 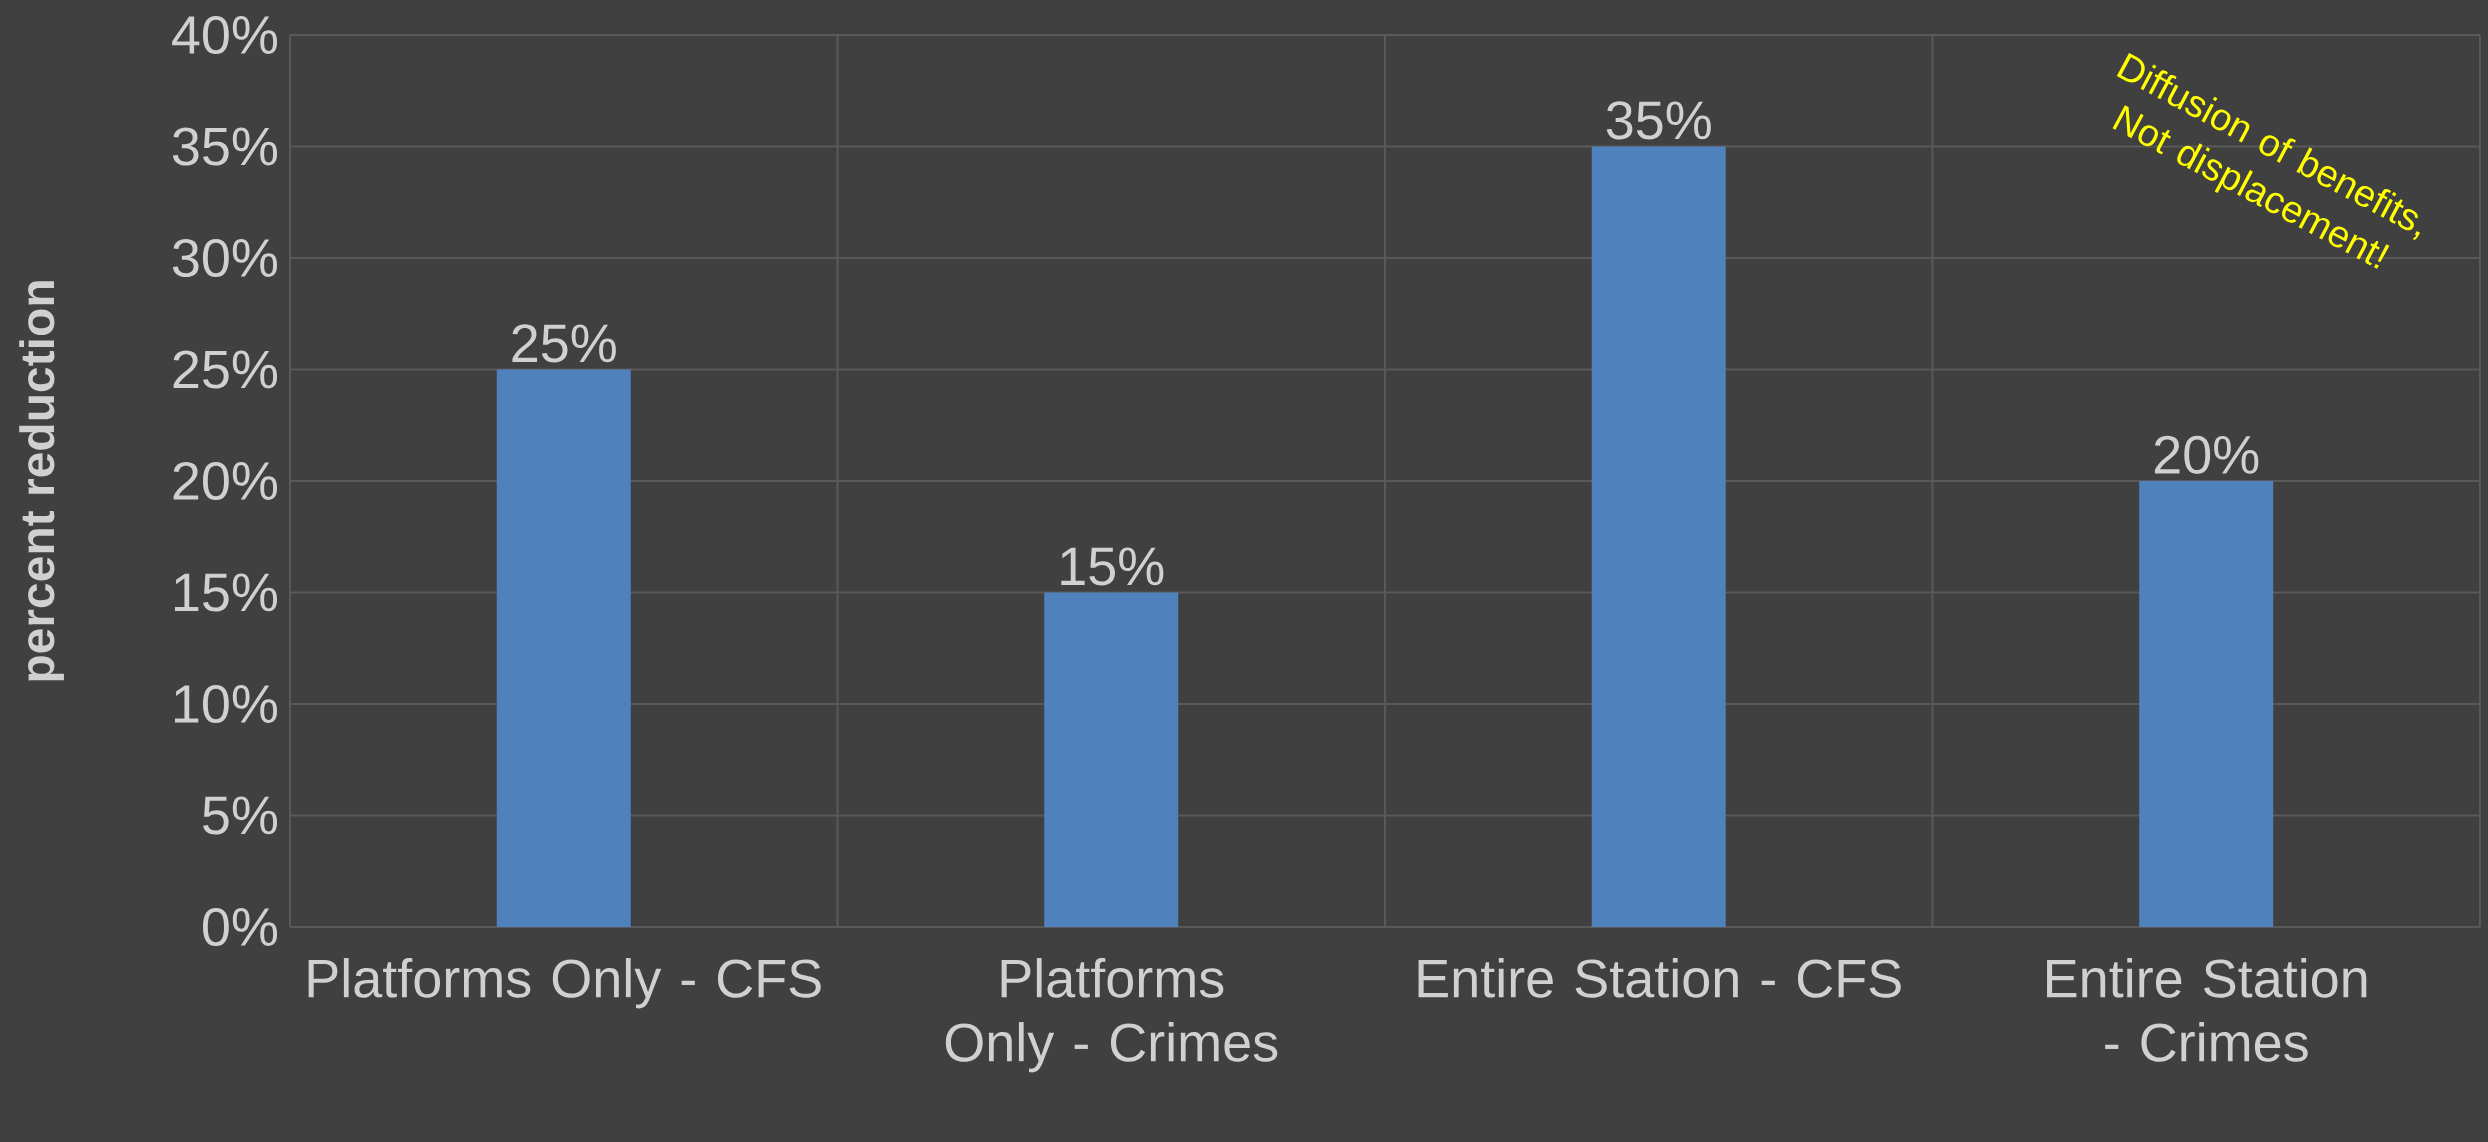 I want to click on y-tick-label: 40%, so click(x=225, y=35).